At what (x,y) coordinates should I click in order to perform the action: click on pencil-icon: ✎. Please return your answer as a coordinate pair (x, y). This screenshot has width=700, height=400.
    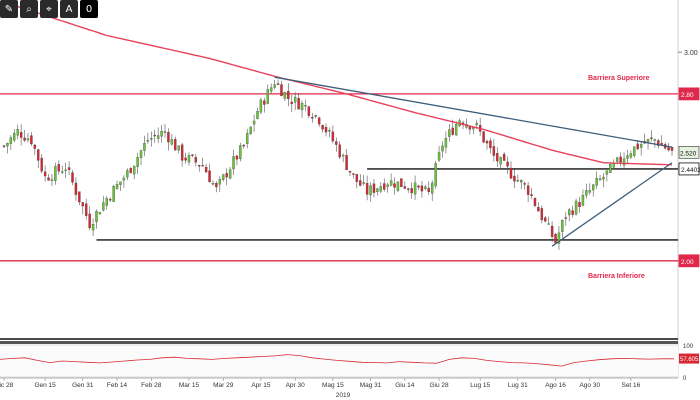
    Looking at the image, I should click on (9, 9).